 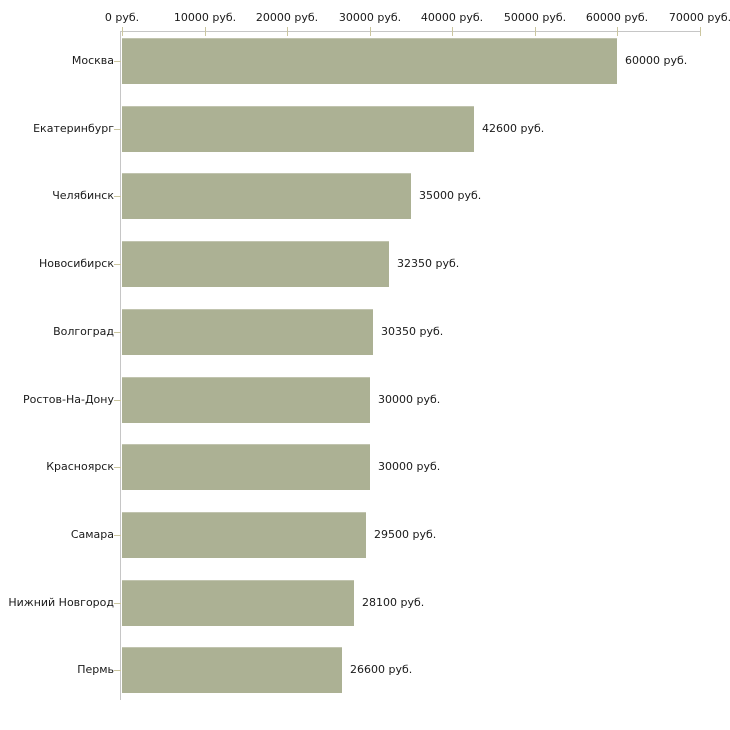 What do you see at coordinates (617, 17) in the screenshot?
I see `x-axis-tick-label: 60000 руб.` at bounding box center [617, 17].